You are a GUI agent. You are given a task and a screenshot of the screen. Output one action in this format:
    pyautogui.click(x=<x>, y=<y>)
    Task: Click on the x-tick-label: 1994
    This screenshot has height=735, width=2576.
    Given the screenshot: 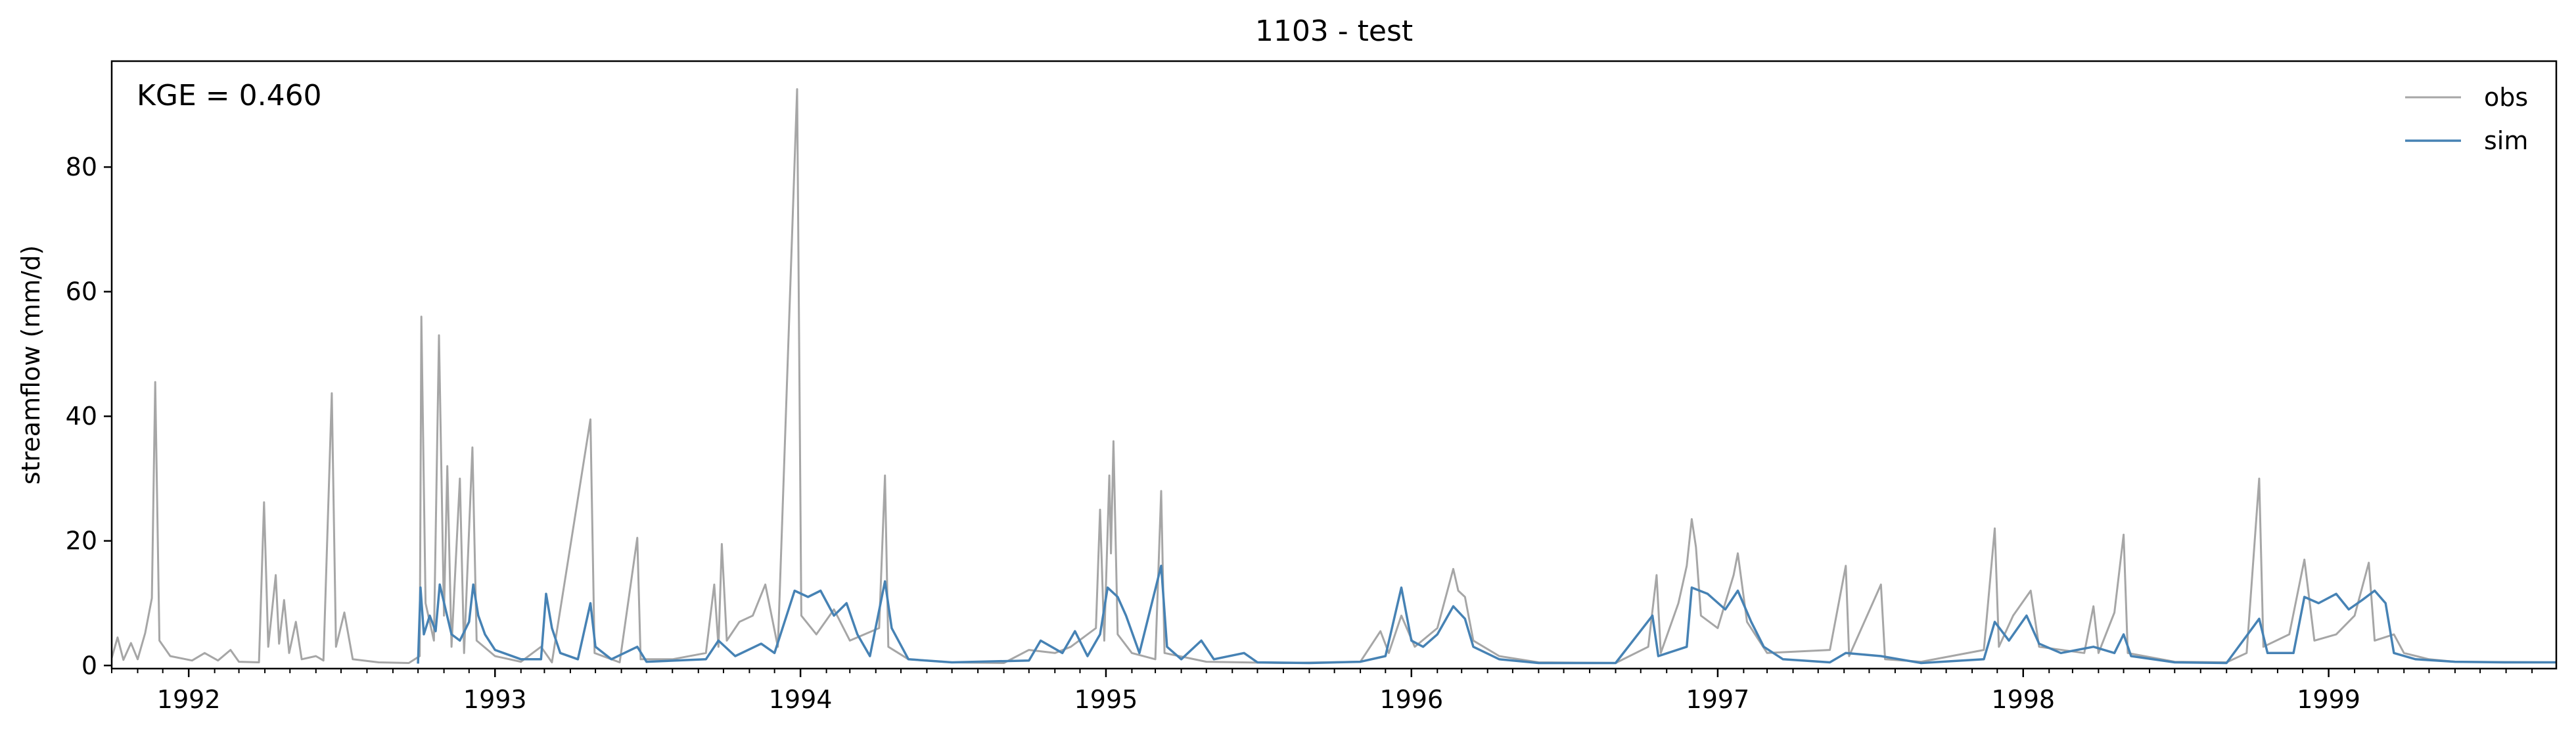 What is the action you would take?
    pyautogui.click(x=801, y=700)
    